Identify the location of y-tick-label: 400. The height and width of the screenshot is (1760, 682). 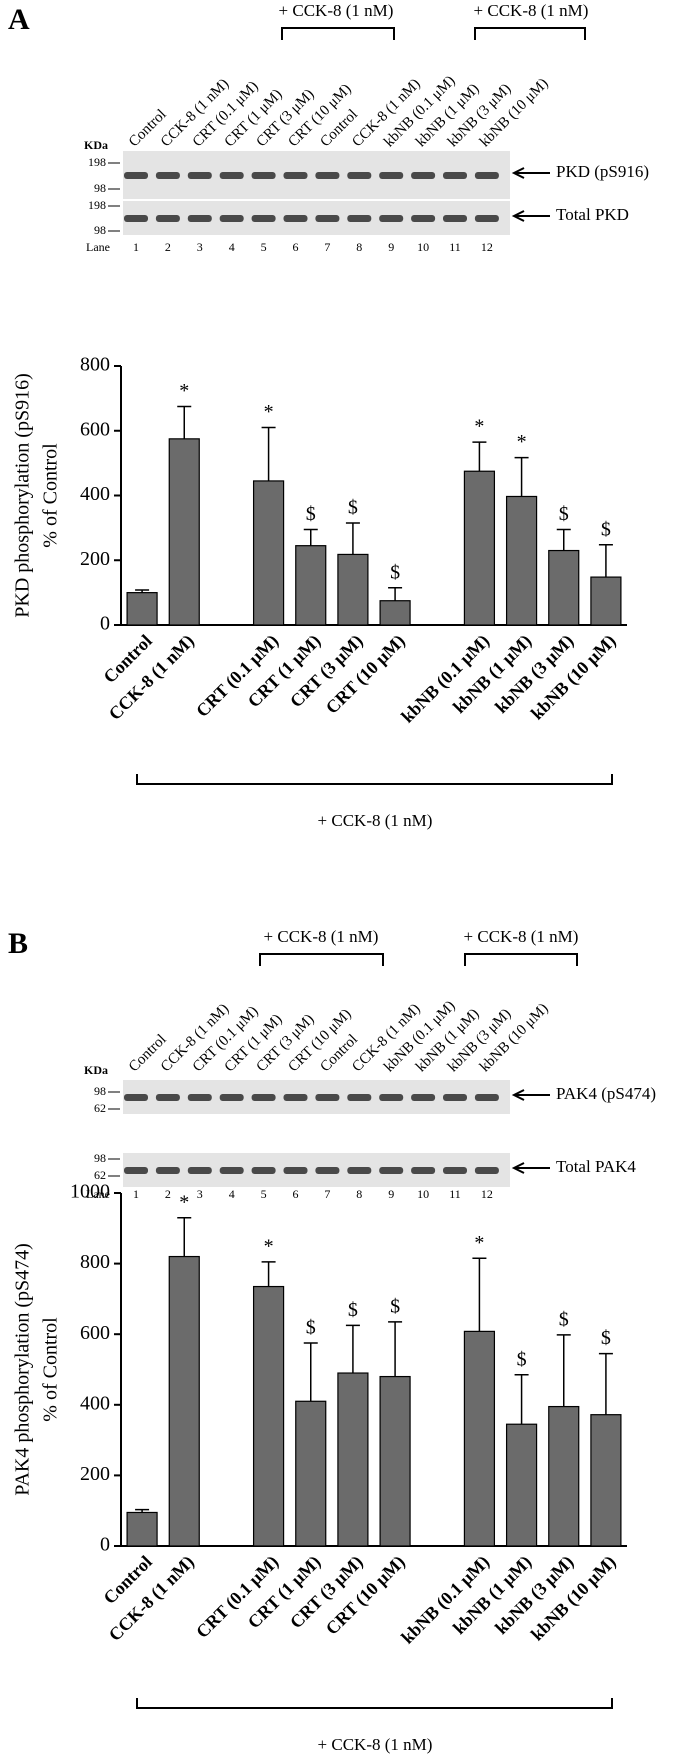
(95, 1403).